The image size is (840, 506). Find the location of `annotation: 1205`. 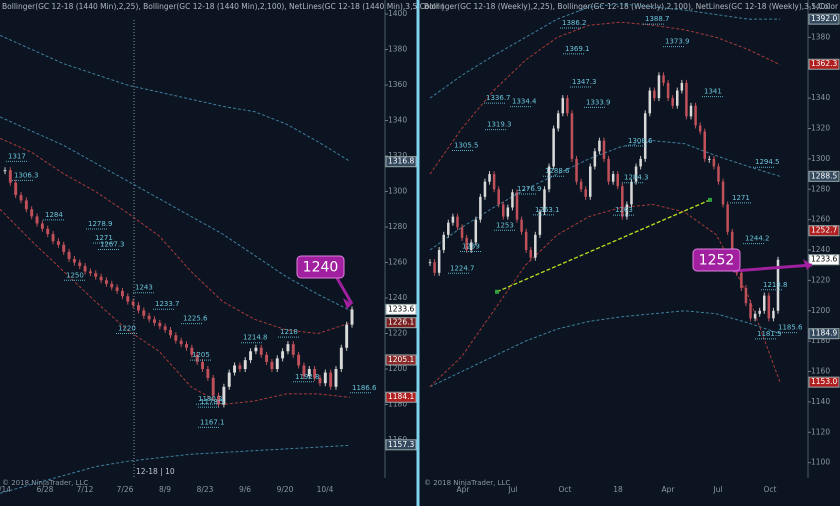

annotation: 1205 is located at coordinates (201, 355).